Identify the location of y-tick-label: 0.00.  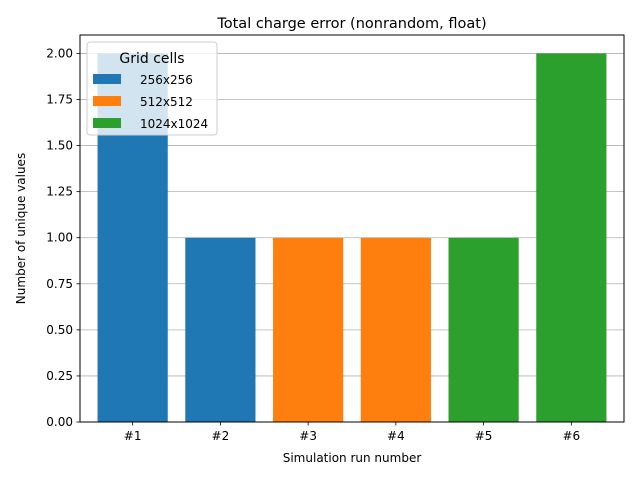
(59, 422).